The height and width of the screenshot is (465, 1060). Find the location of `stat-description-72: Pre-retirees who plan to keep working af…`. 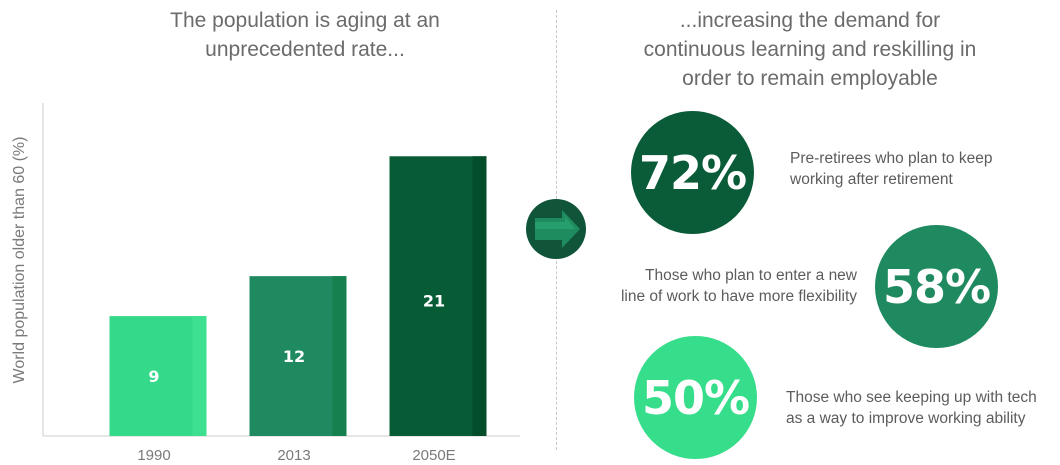

stat-description-72: Pre-retirees who plan to keep working af… is located at coordinates (891, 169).